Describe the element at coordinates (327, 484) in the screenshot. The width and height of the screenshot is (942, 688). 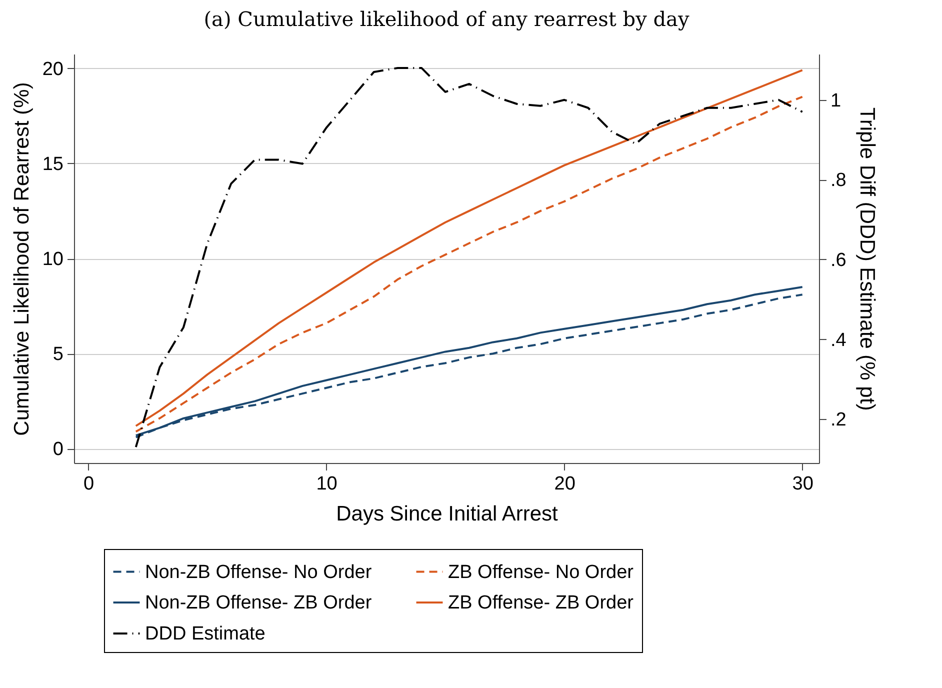
I see `x-tick-label: 10` at that location.